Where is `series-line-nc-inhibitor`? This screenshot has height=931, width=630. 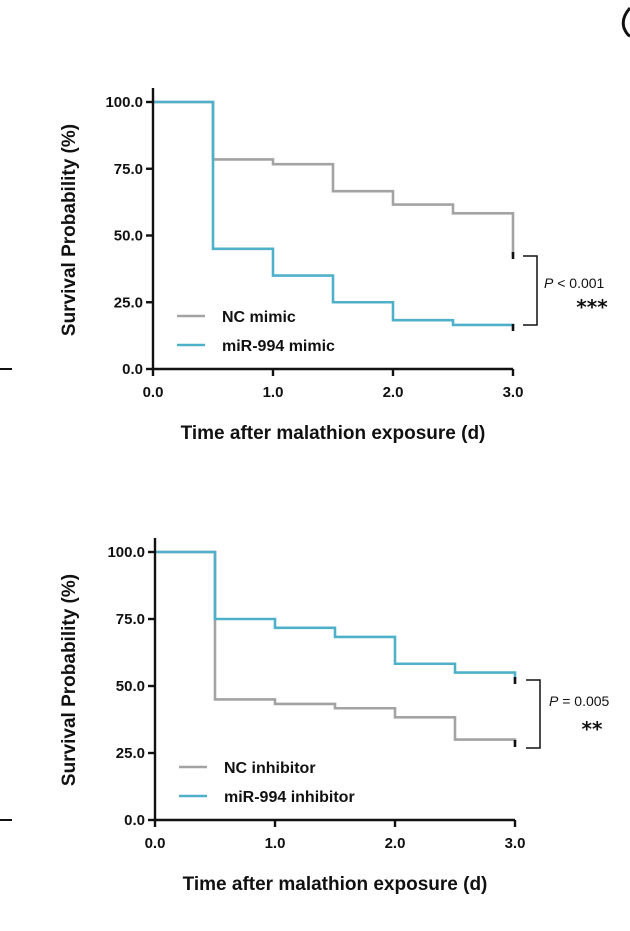 series-line-nc-inhibitor is located at coordinates (336, 646).